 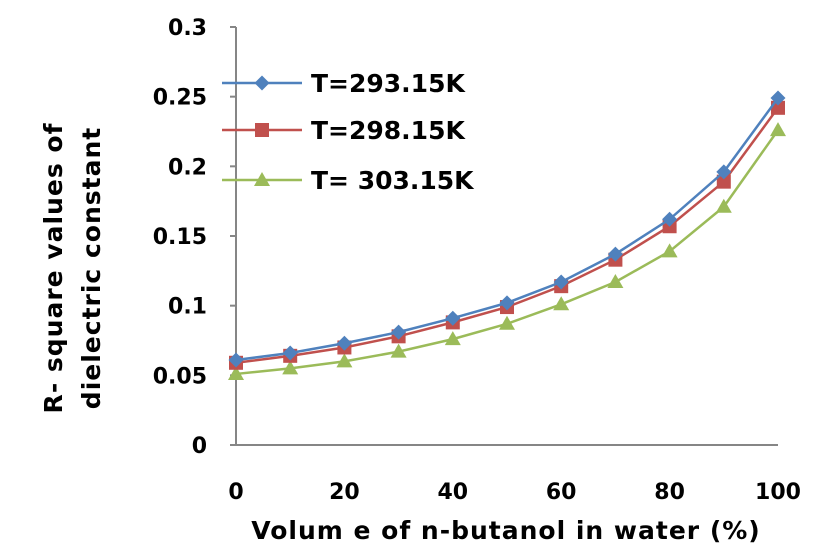 What do you see at coordinates (199, 446) in the screenshot?
I see `y-tick-label: 0` at bounding box center [199, 446].